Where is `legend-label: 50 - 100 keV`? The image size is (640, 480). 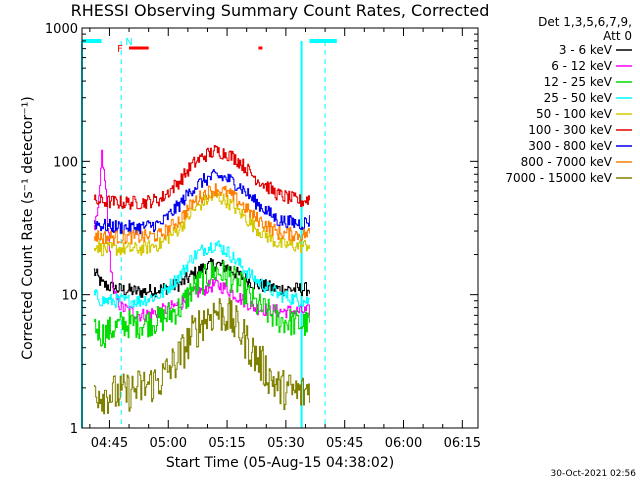 legend-label: 50 - 100 keV is located at coordinates (574, 114).